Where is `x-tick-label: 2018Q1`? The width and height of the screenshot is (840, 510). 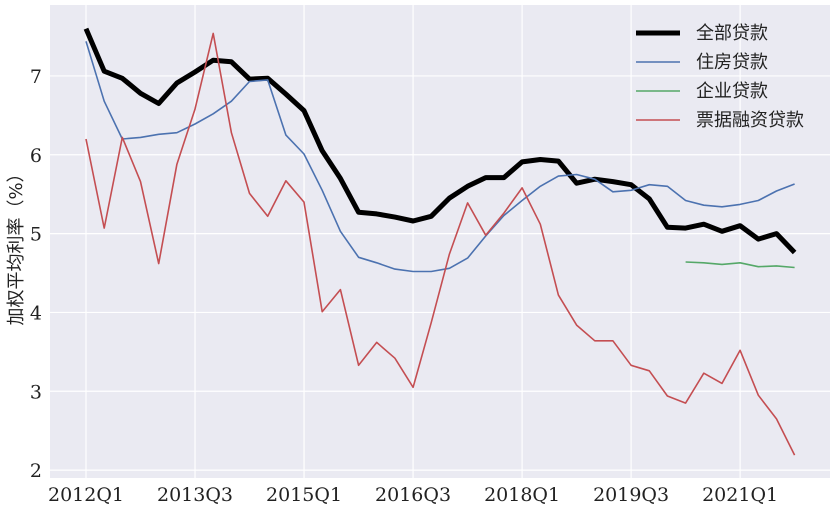
x-tick-label: 2018Q1 is located at coordinates (522, 495).